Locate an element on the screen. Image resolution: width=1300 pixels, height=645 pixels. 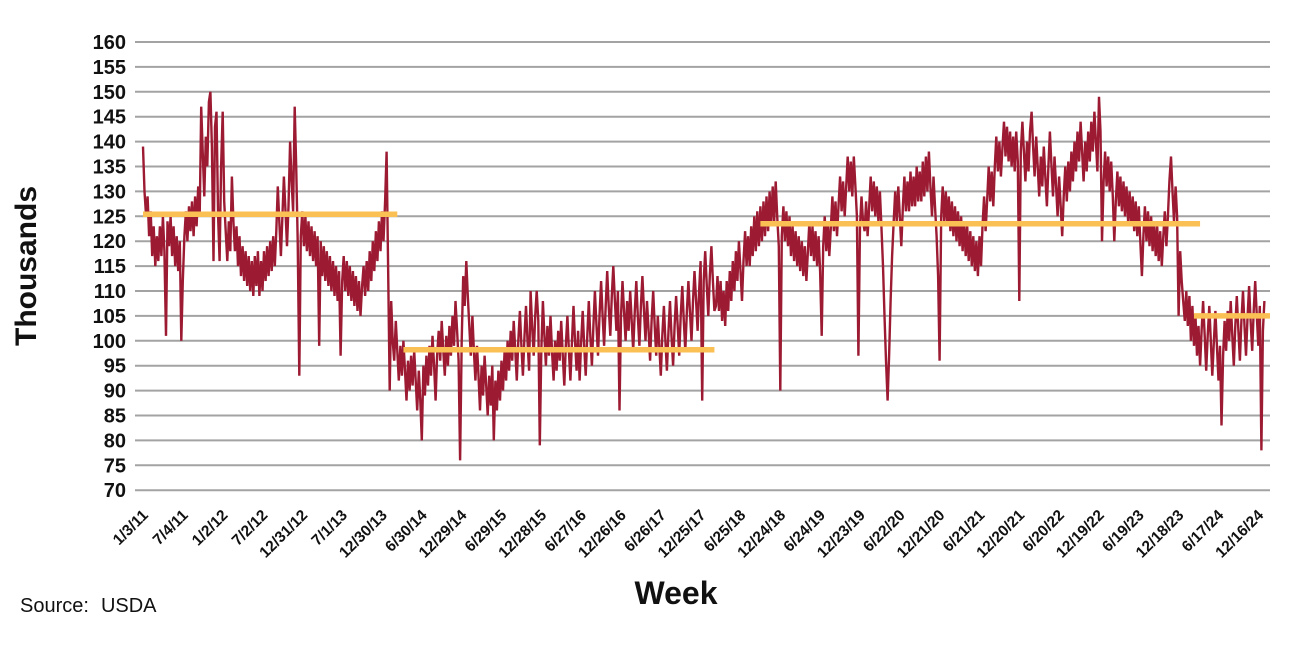
y-tick-label: 135 is located at coordinates (109, 168).